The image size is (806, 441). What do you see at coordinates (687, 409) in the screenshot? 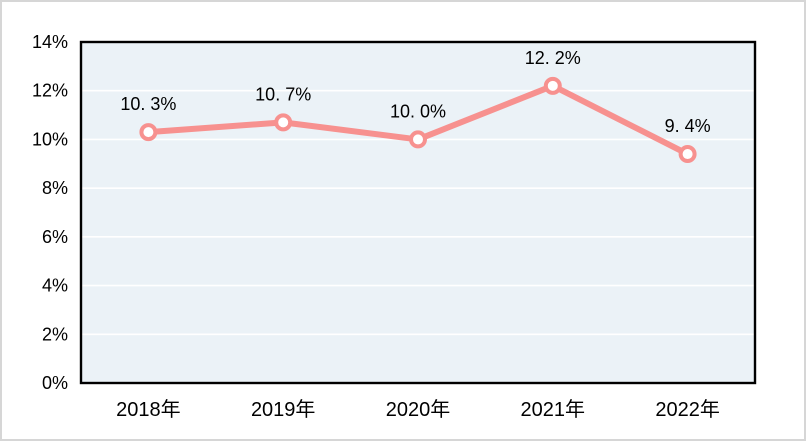
I see `x-tick-label: 2022年` at bounding box center [687, 409].